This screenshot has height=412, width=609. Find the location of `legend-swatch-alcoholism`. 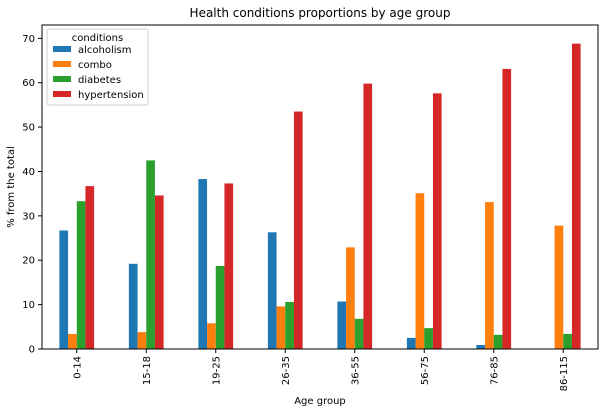

legend-swatch-alcoholism is located at coordinates (62, 49).